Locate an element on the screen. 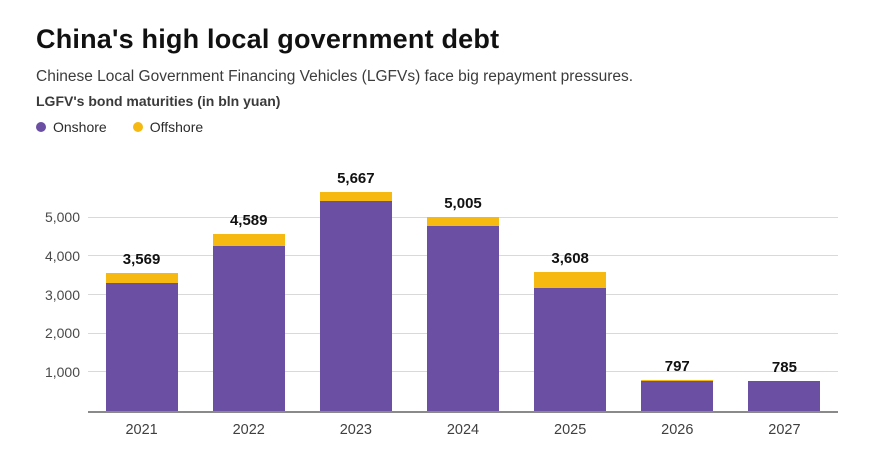 The width and height of the screenshot is (874, 451). x-tick-label: 2022 is located at coordinates (248, 430).